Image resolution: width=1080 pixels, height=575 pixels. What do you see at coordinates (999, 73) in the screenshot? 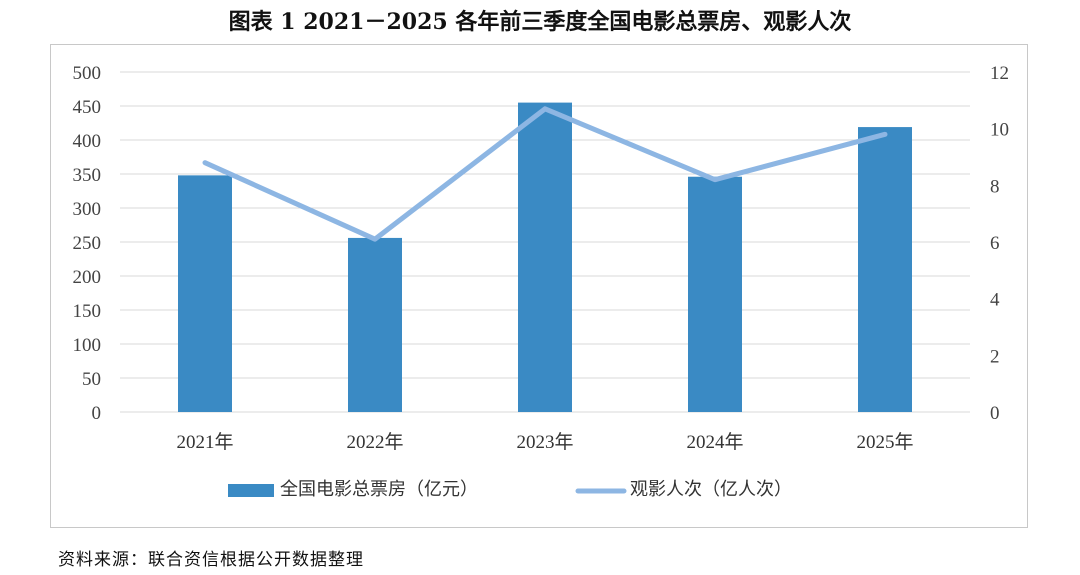
I see `y2-tick-label: 12` at bounding box center [999, 73].